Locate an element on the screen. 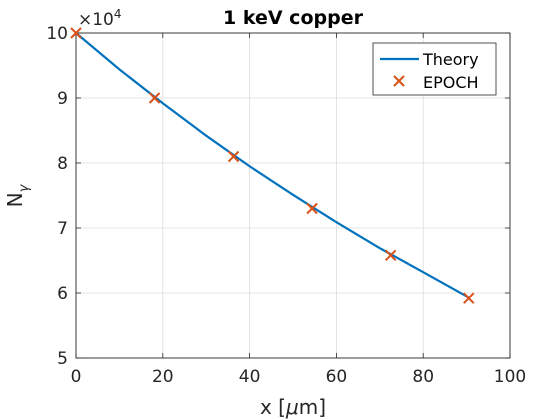  y-tick-label: 10 is located at coordinates (57, 34).